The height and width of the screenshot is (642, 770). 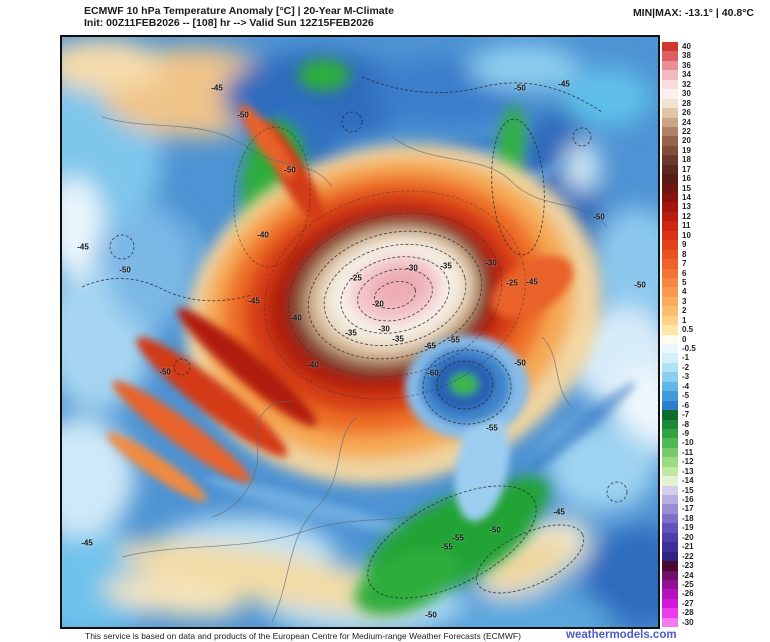 I want to click on colorbar-label: -18, so click(x=688, y=518).